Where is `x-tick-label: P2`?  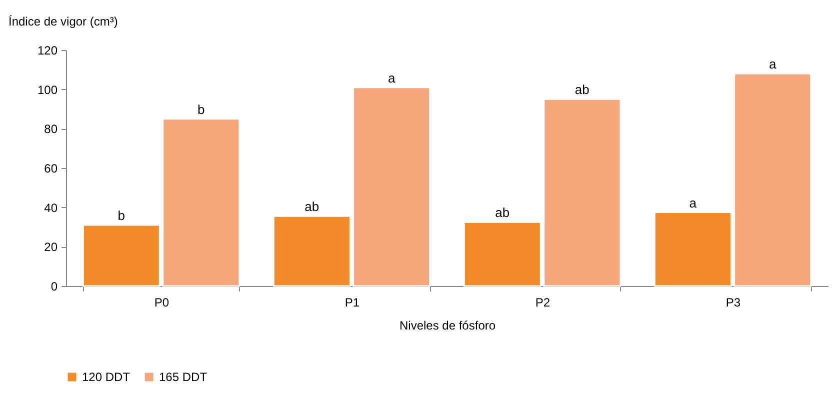
x-tick-label: P2 is located at coordinates (542, 303).